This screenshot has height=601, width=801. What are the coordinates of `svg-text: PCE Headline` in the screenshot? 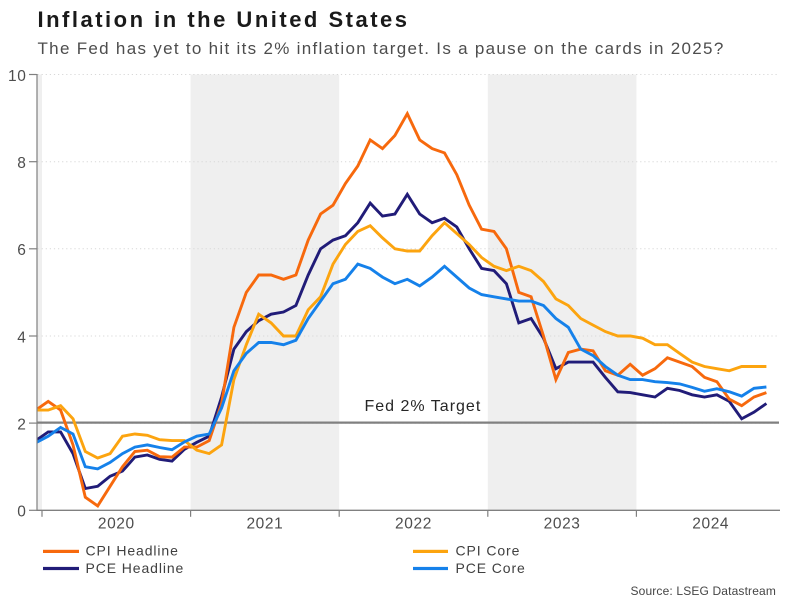 It's located at (135, 568).